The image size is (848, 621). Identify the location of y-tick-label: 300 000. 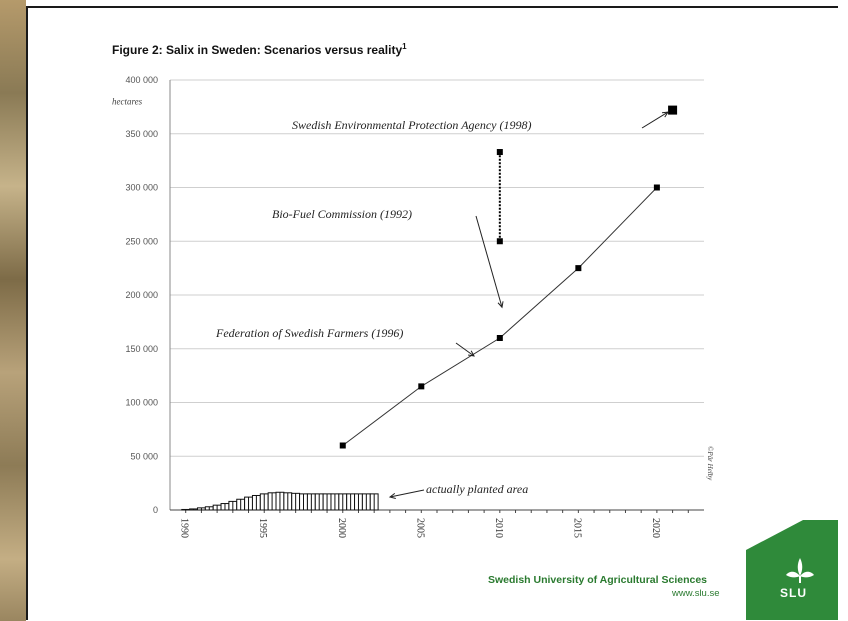
(141, 188).